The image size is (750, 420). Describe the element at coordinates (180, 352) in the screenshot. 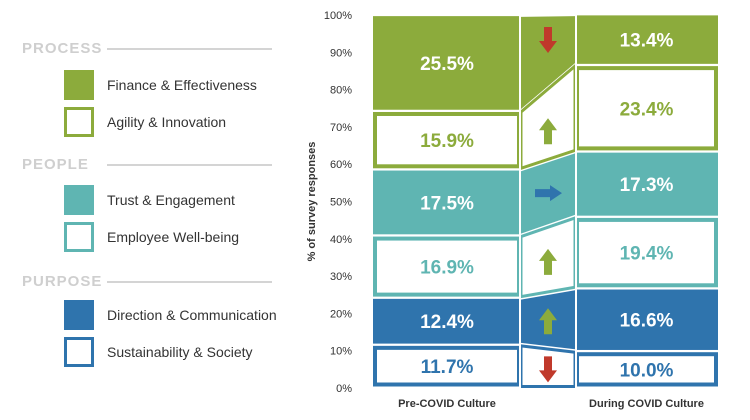

I see `legend-label-sustainability-society: Sustainability & Society` at that location.